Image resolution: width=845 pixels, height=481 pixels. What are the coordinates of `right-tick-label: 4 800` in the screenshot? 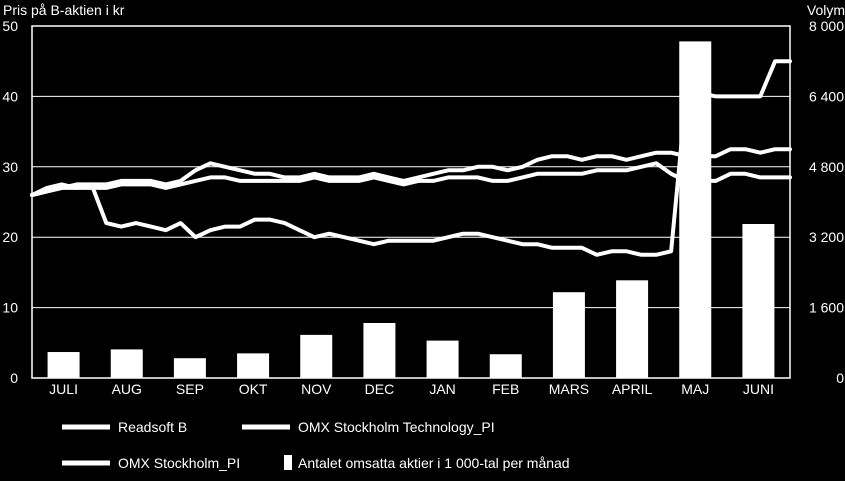 It's located at (826, 167).